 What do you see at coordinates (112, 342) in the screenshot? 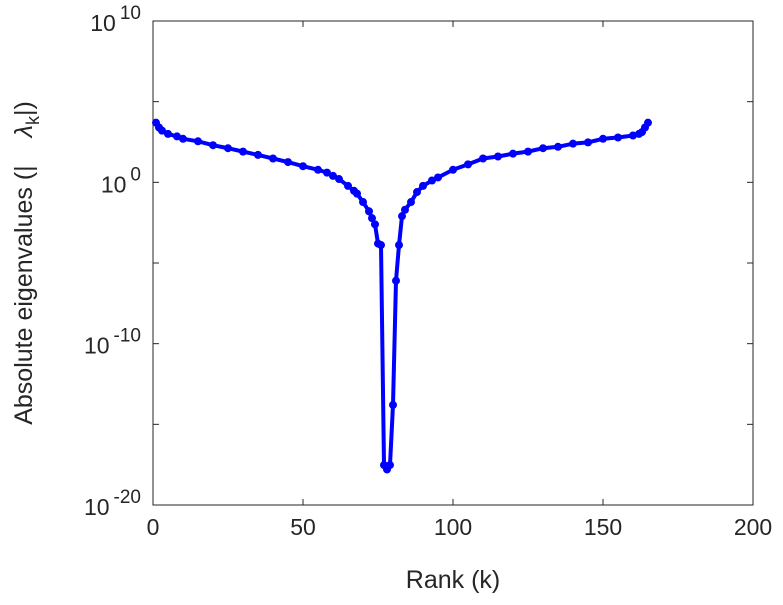
I see `y-tick-label: 10 -10` at bounding box center [112, 342].